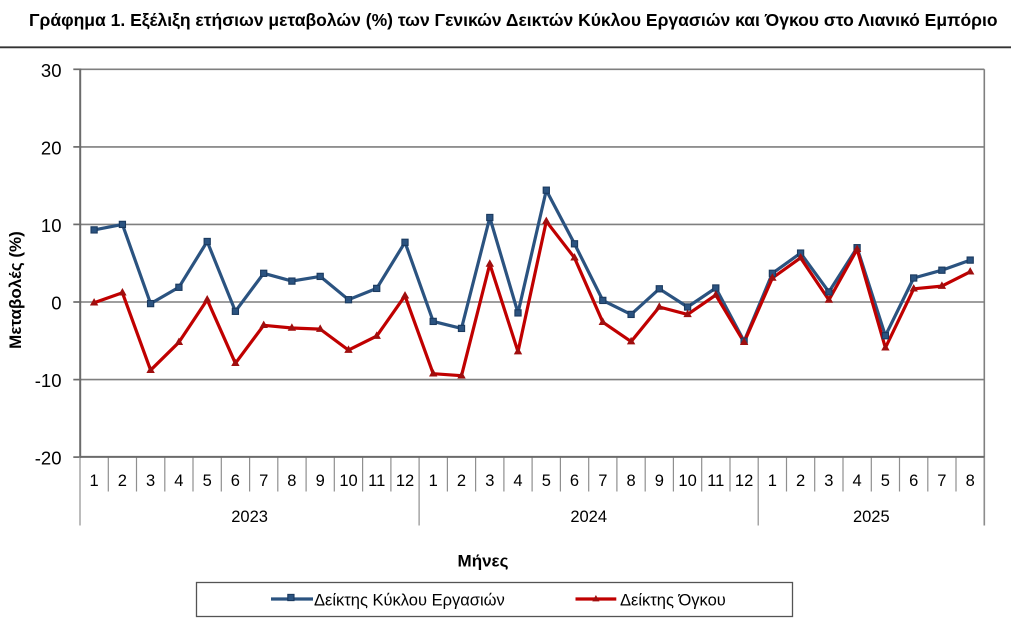 The height and width of the screenshot is (621, 1011). I want to click on svg-text: Δείκτης Όγκου, so click(673, 600).